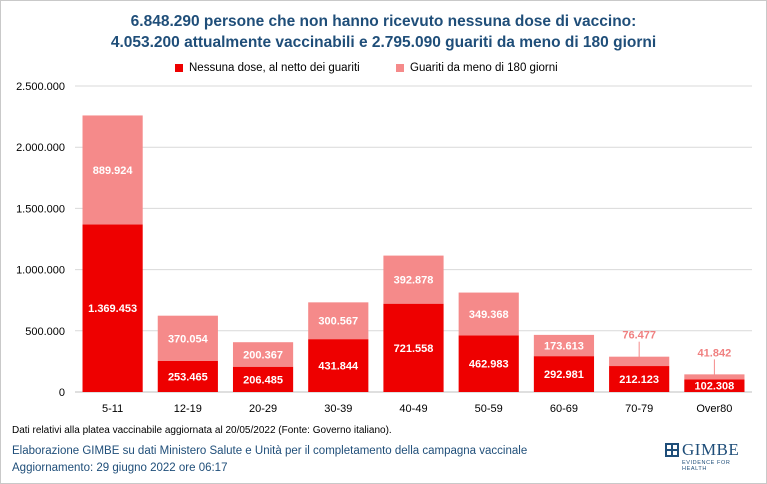 The image size is (767, 484). I want to click on data-label-series-1: 292.981, so click(564, 375).